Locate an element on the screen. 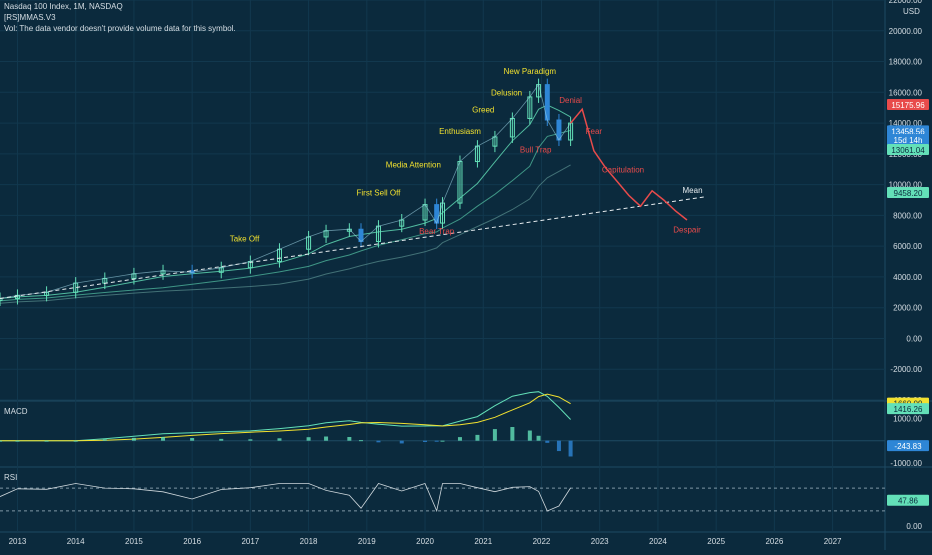  mean-line is located at coordinates (352, 247).